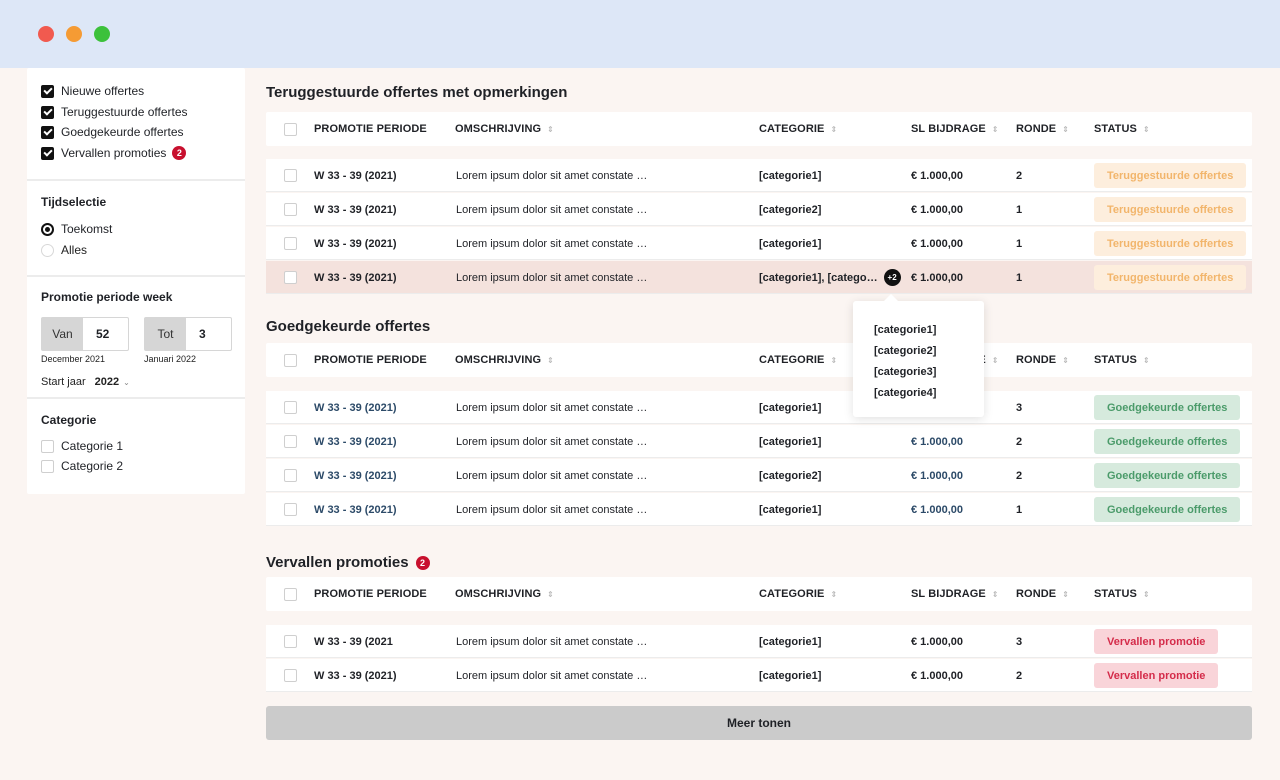 Image resolution: width=1280 pixels, height=780 pixels. What do you see at coordinates (188, 334) in the screenshot?
I see `week-to-field: Tot 3` at bounding box center [188, 334].